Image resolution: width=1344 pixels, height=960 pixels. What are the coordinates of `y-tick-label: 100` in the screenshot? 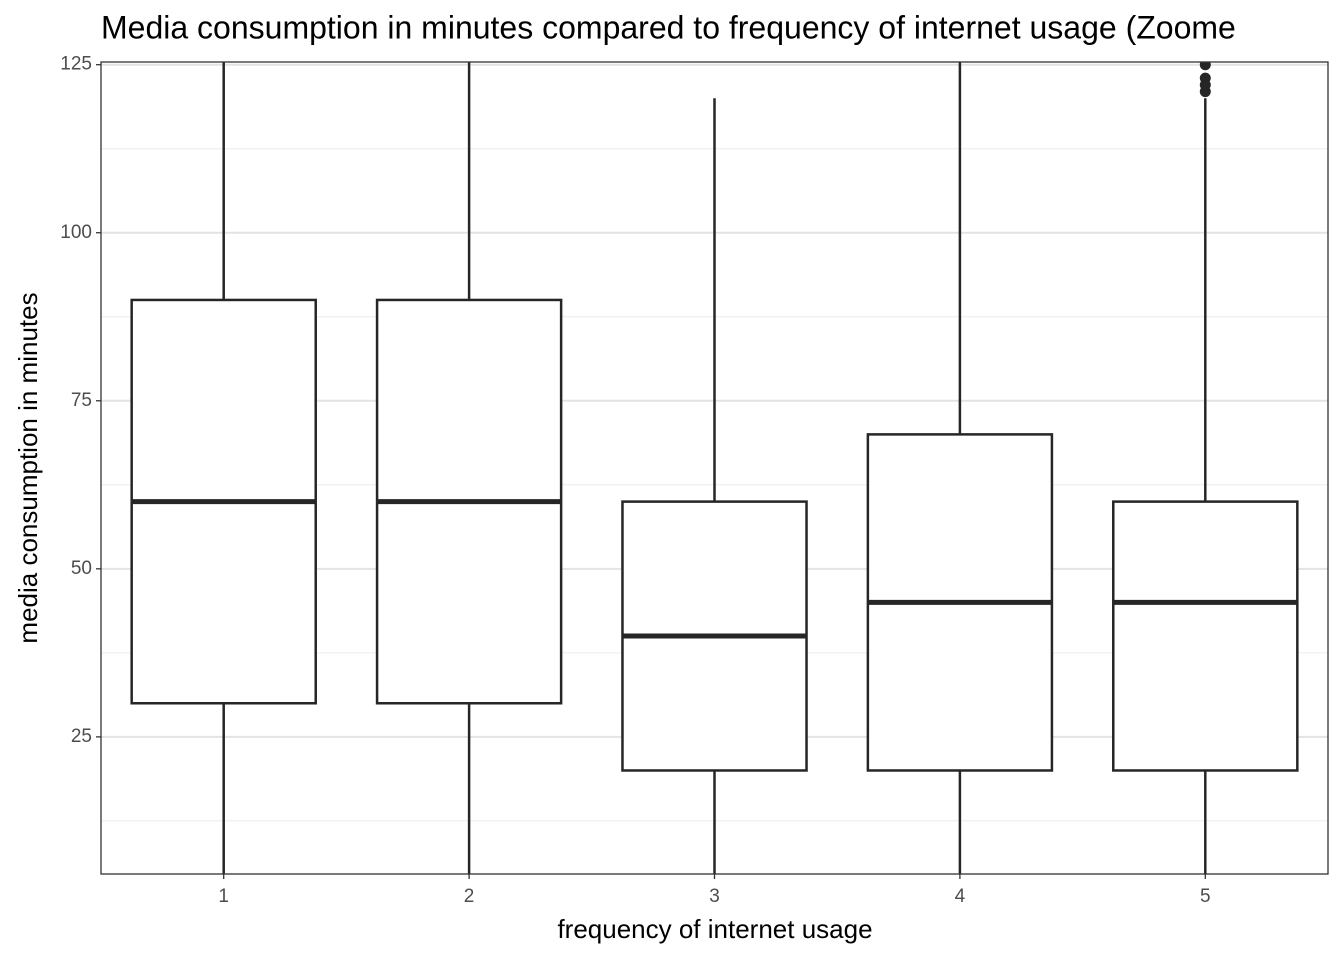 It's located at (76, 232).